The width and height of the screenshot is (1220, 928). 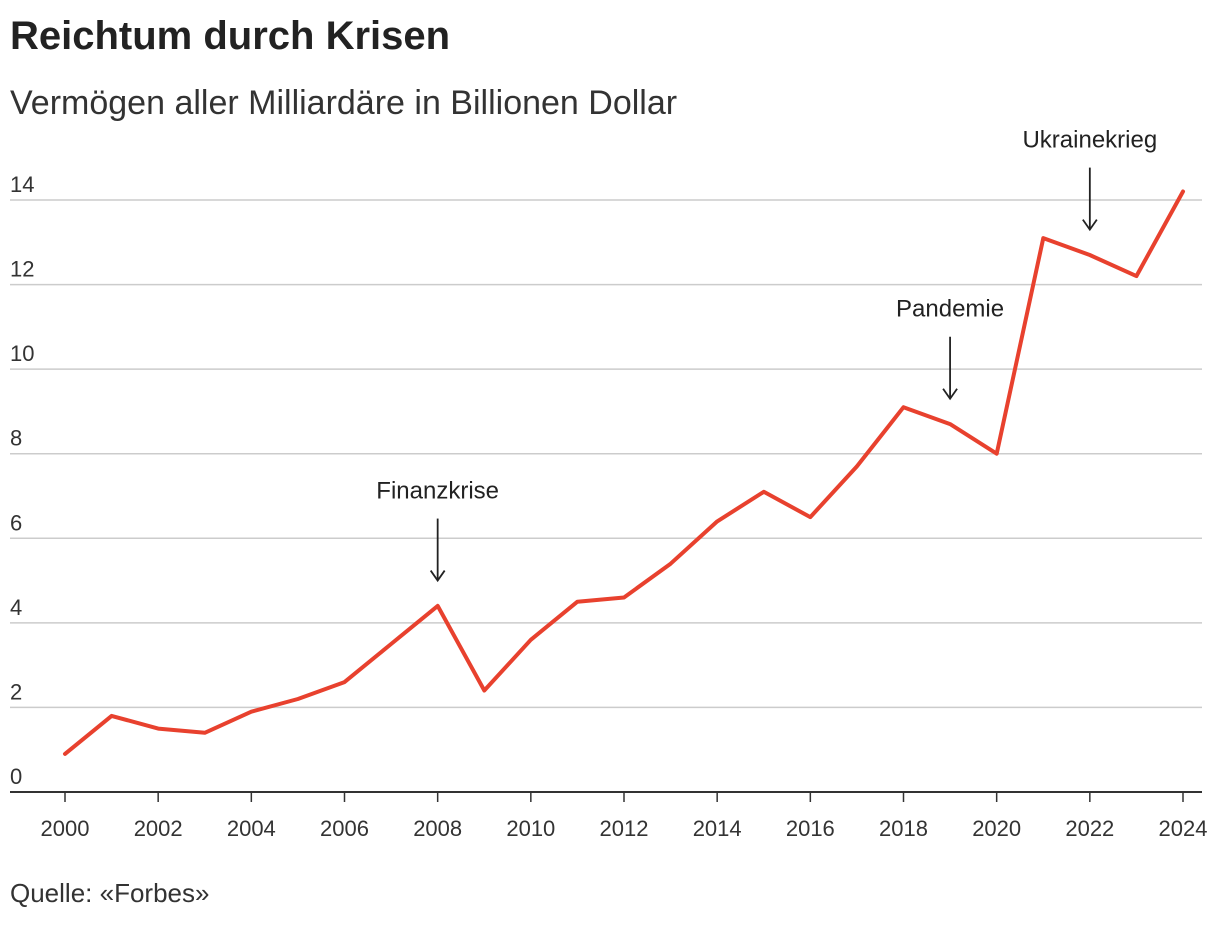 What do you see at coordinates (251, 828) in the screenshot?
I see `x-tick-label: 2004` at bounding box center [251, 828].